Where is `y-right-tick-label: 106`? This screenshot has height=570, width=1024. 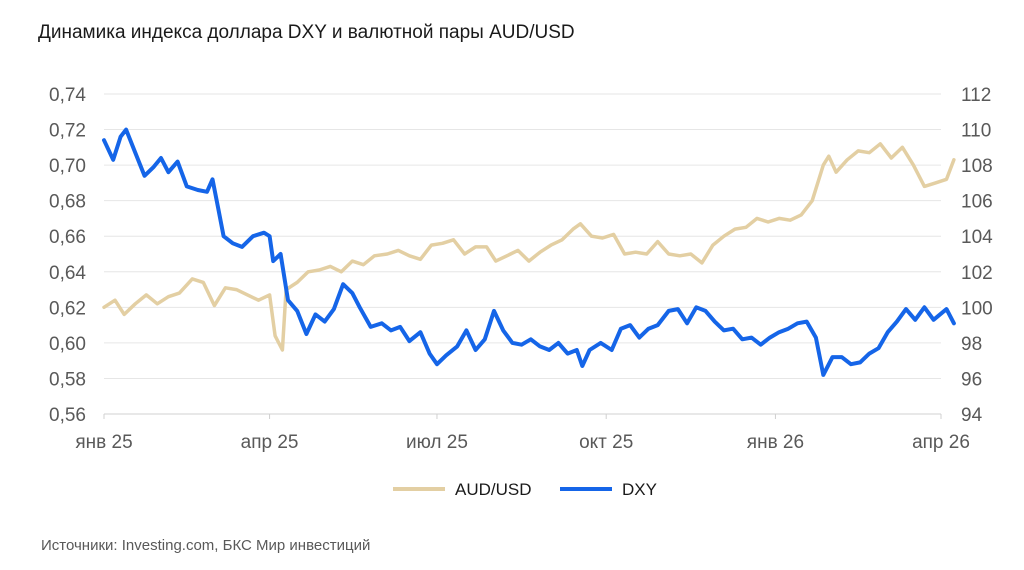
y-right-tick-label: 106 is located at coordinates (977, 202).